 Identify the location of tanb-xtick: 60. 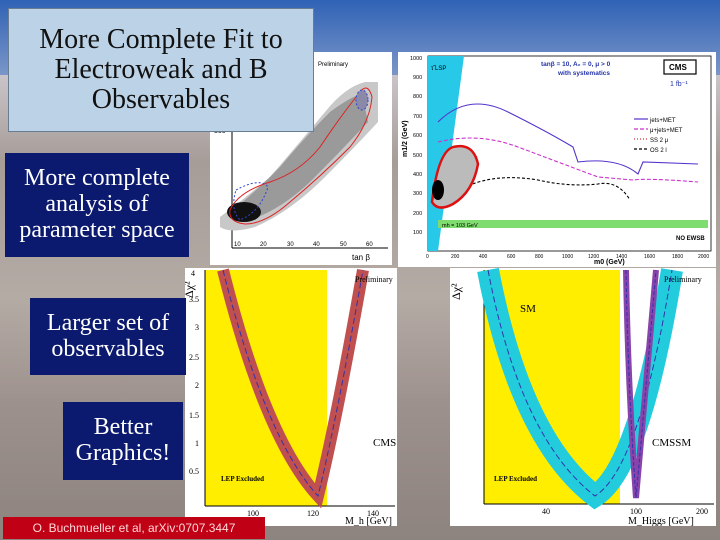
(369, 245).